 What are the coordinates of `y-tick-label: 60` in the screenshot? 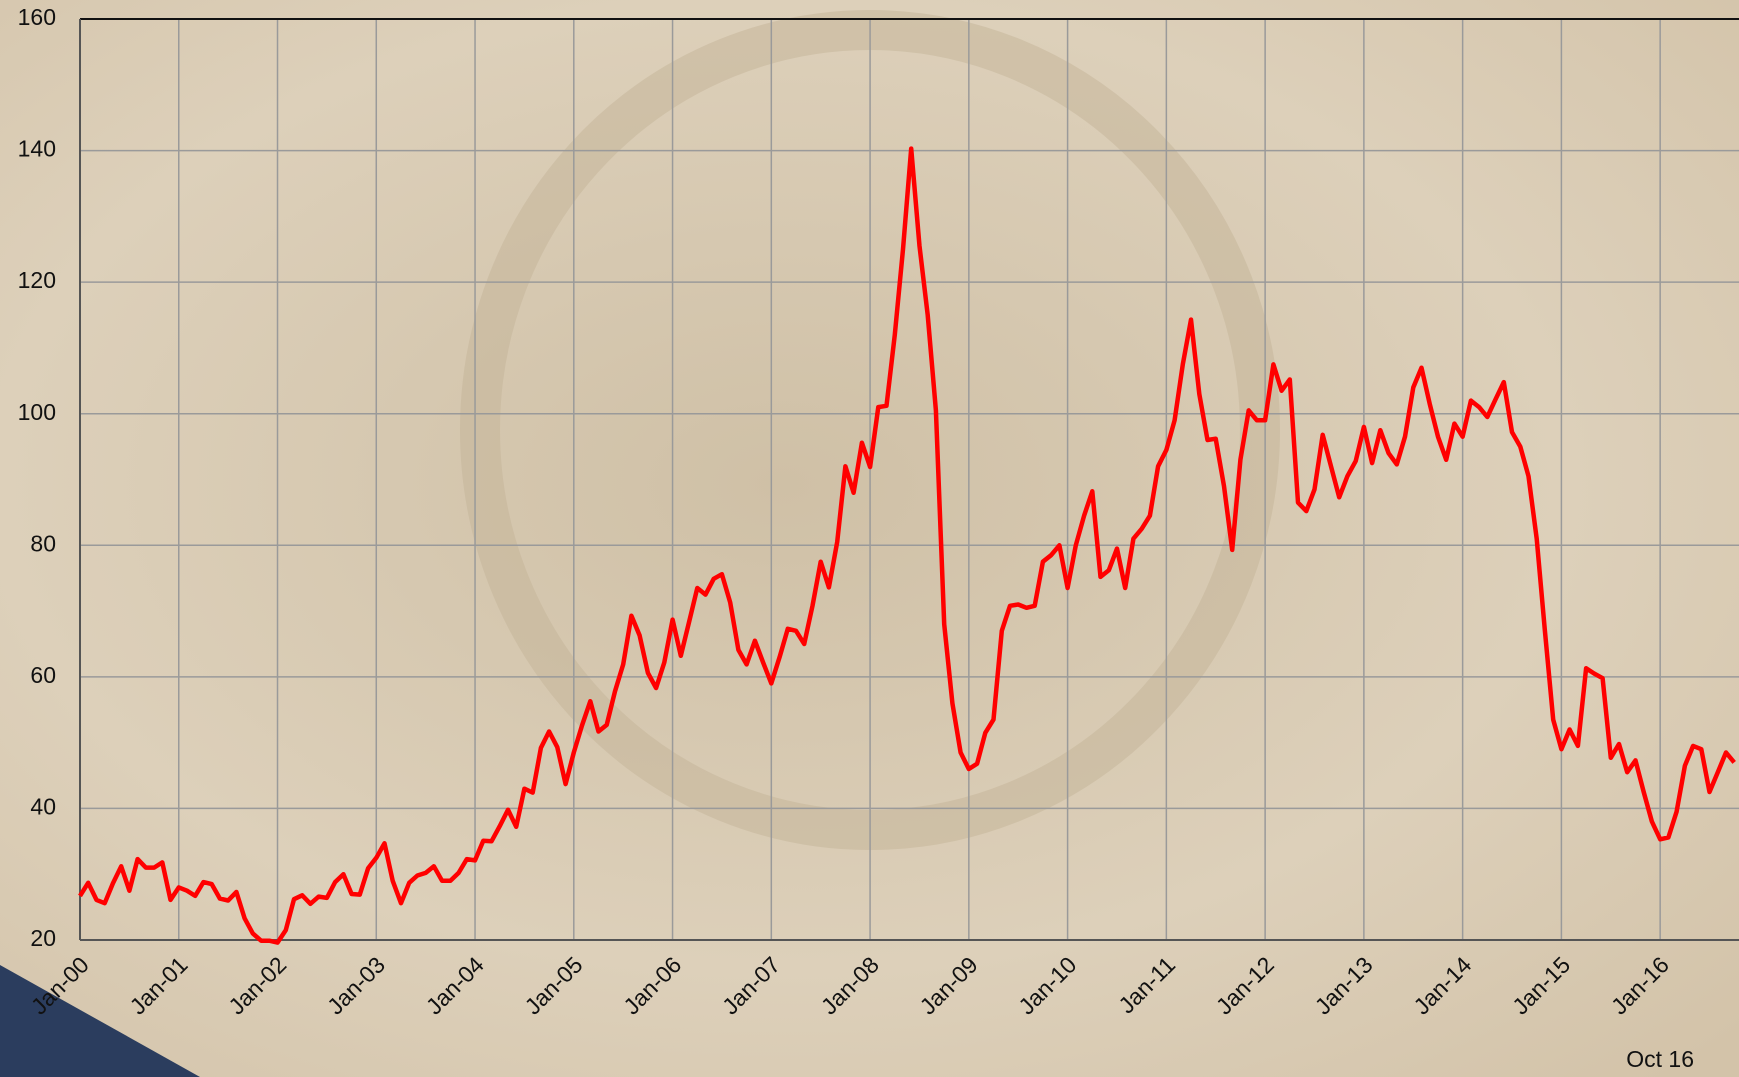 It's located at (43, 675).